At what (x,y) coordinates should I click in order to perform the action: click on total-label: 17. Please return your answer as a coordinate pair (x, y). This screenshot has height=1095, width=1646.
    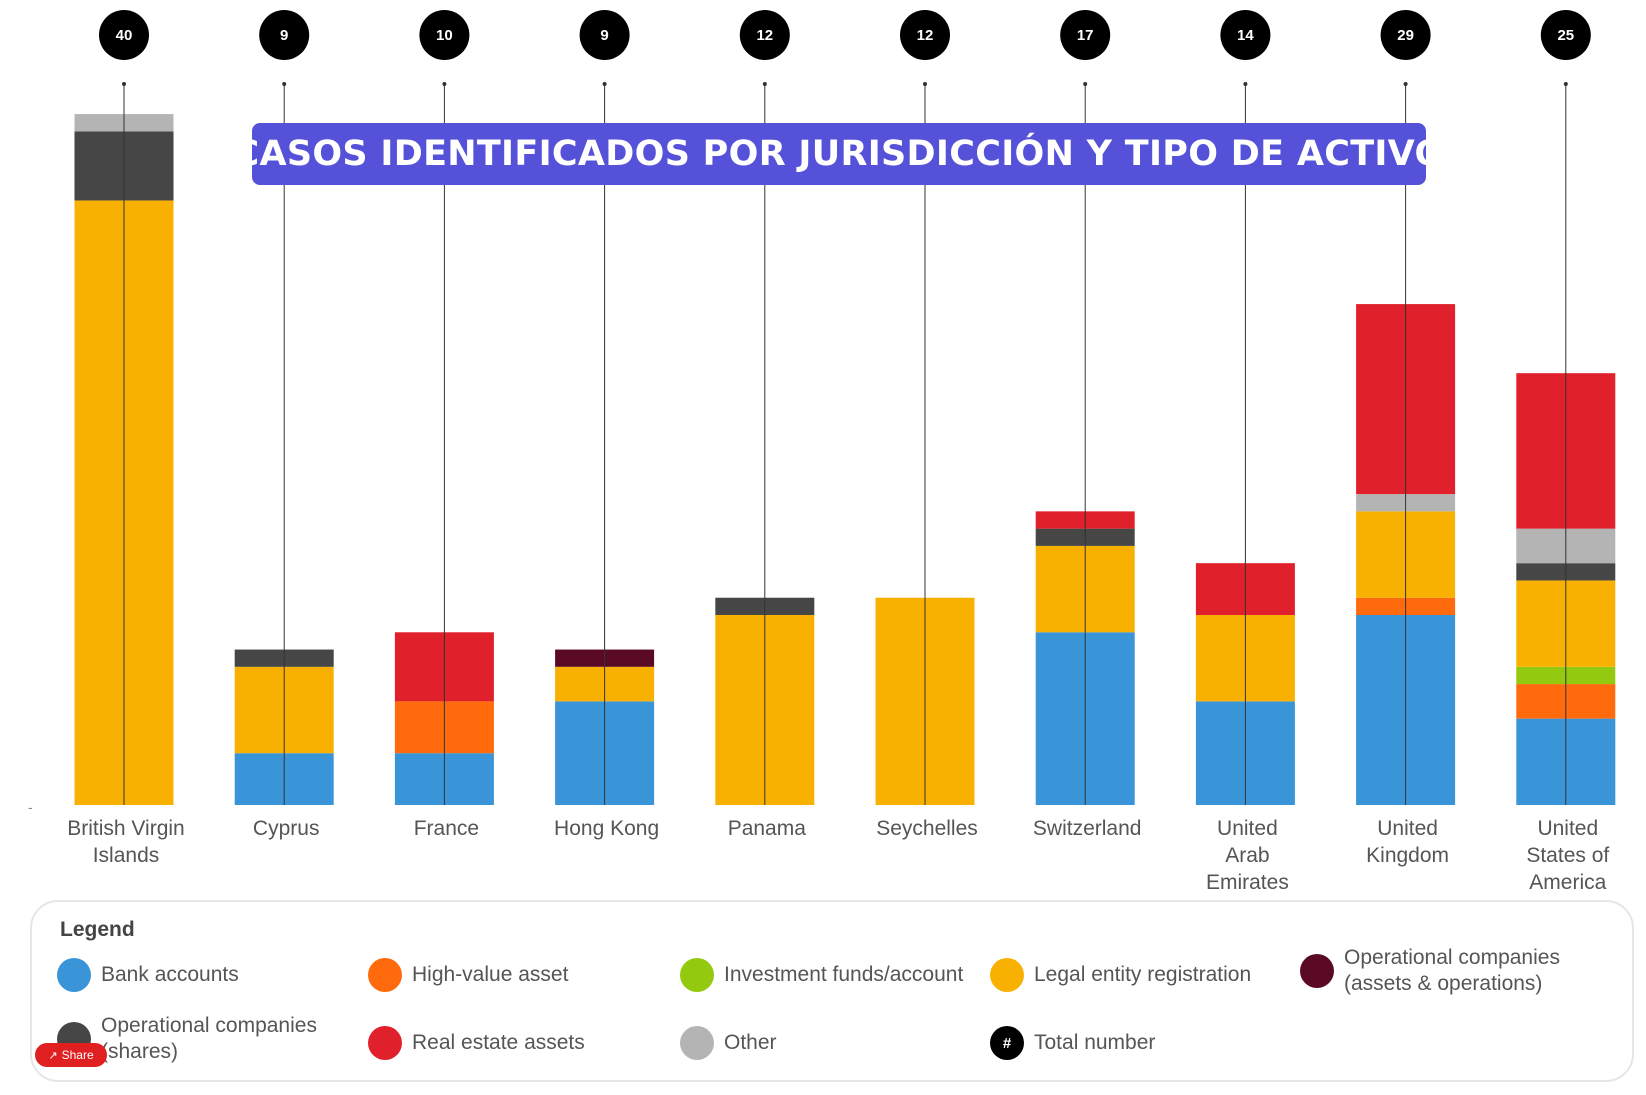
    Looking at the image, I should click on (1085, 35).